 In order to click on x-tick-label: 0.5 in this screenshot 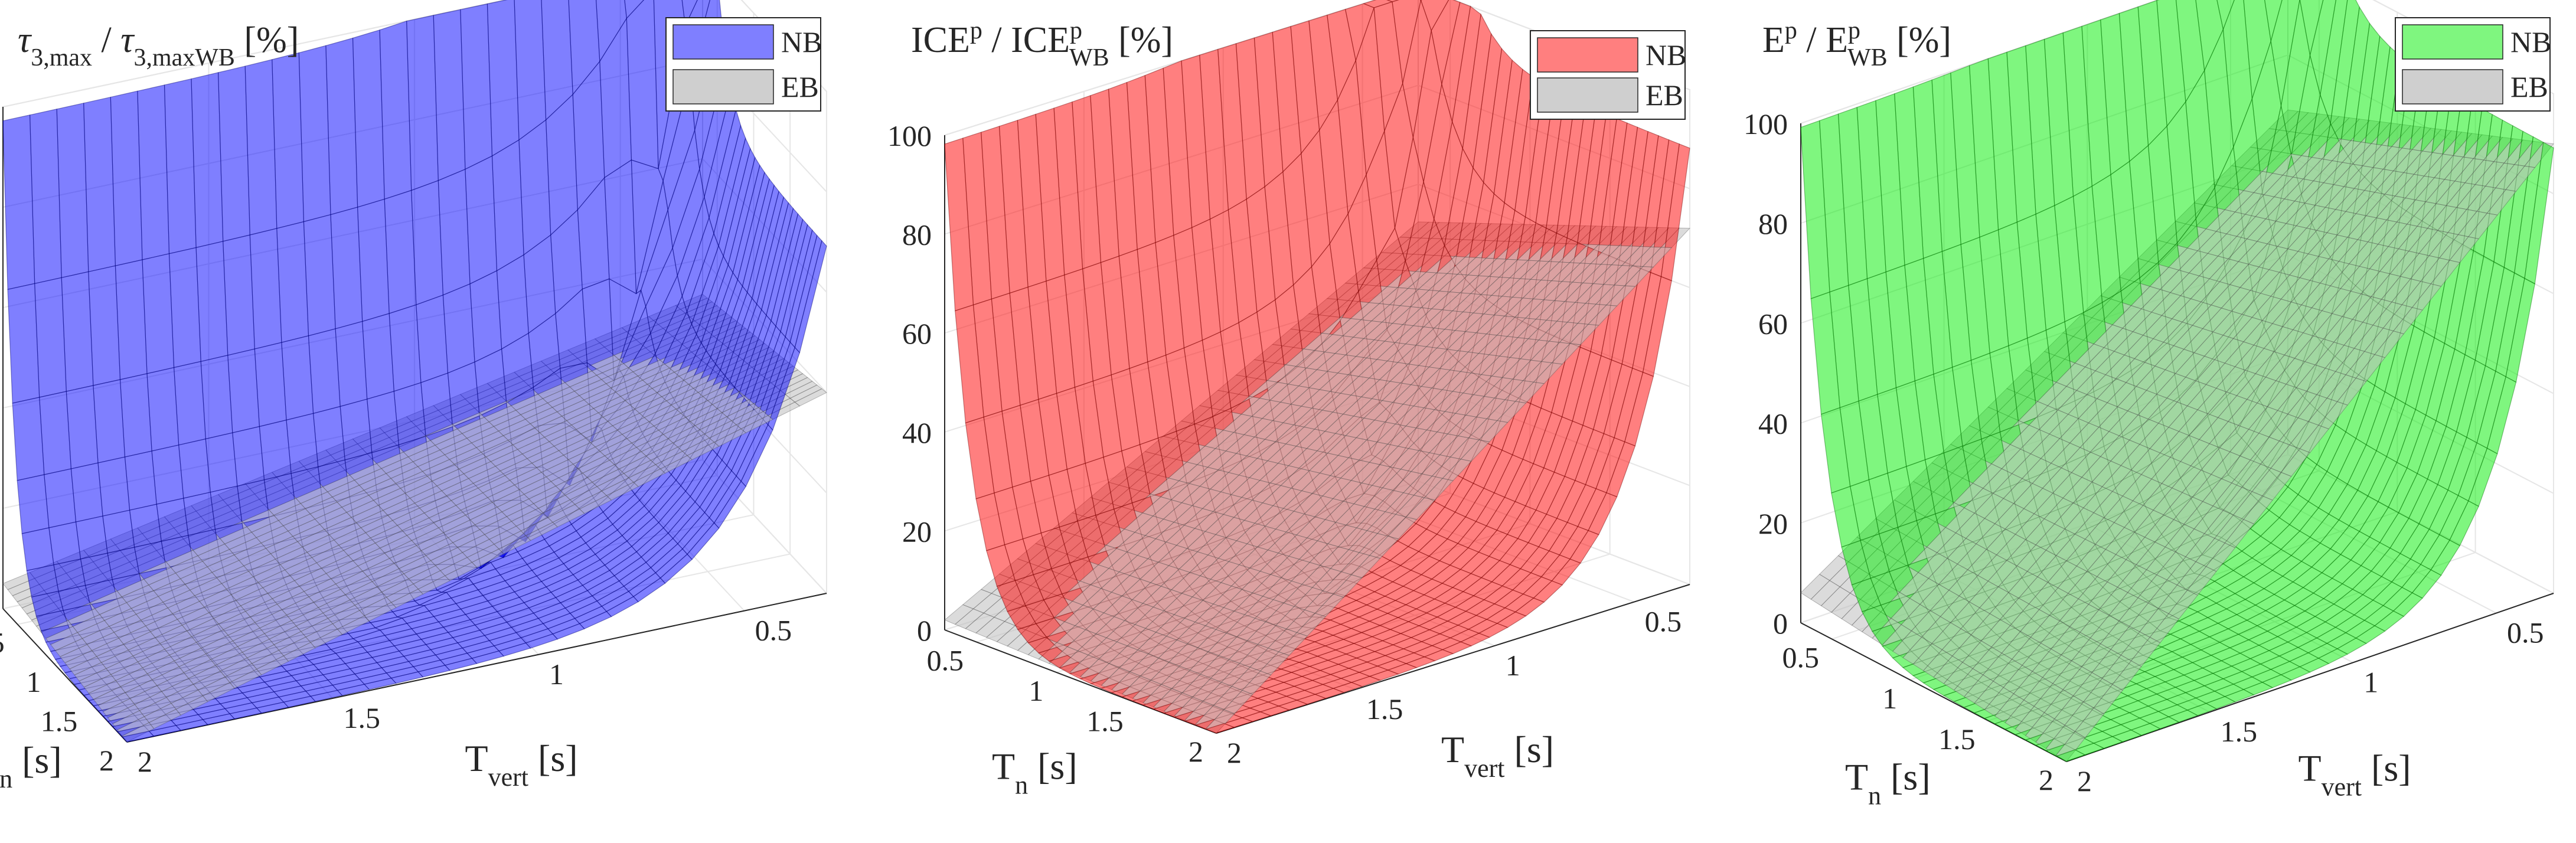, I will do `click(945, 661)`.